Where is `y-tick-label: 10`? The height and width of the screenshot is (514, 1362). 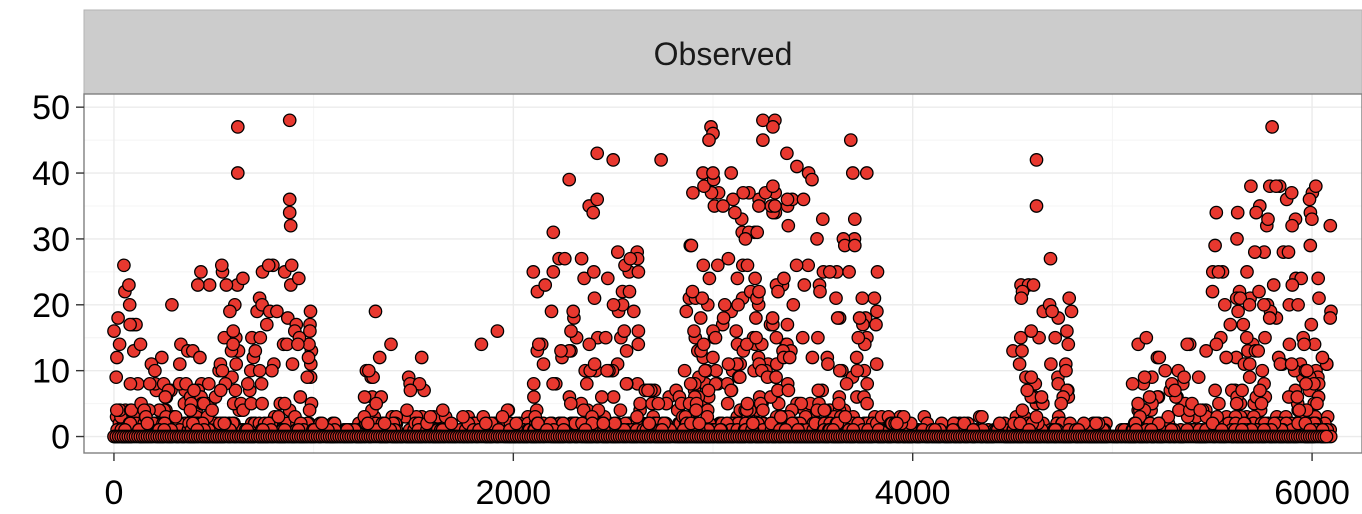
y-tick-label: 10 is located at coordinates (51, 372).